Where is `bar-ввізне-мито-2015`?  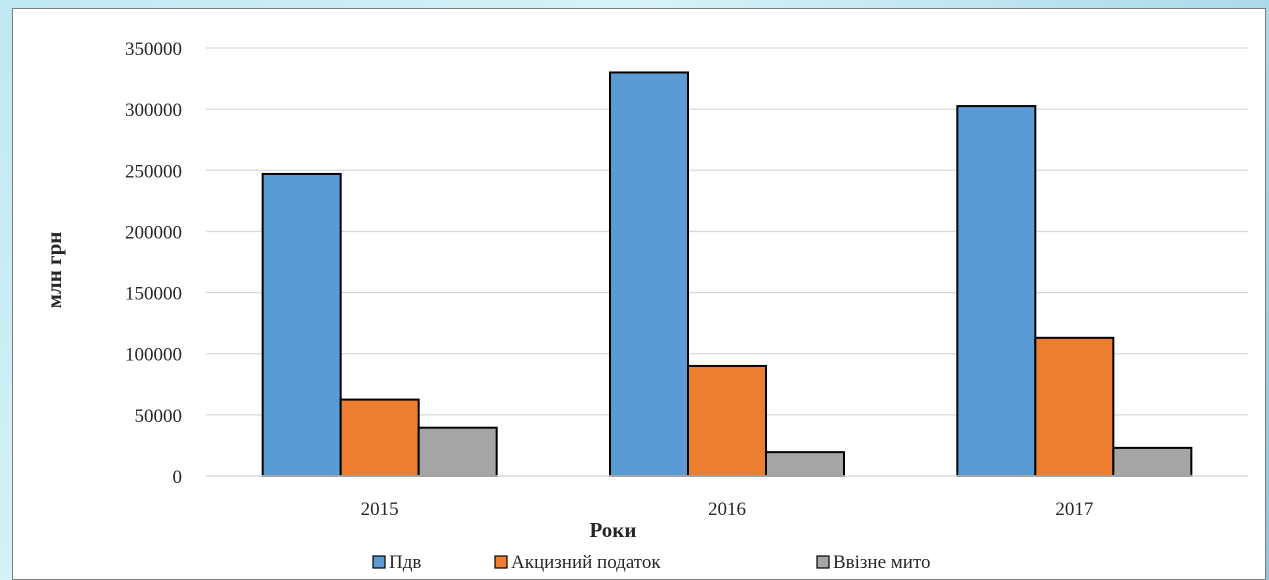 bar-ввізне-мито-2015 is located at coordinates (457, 451).